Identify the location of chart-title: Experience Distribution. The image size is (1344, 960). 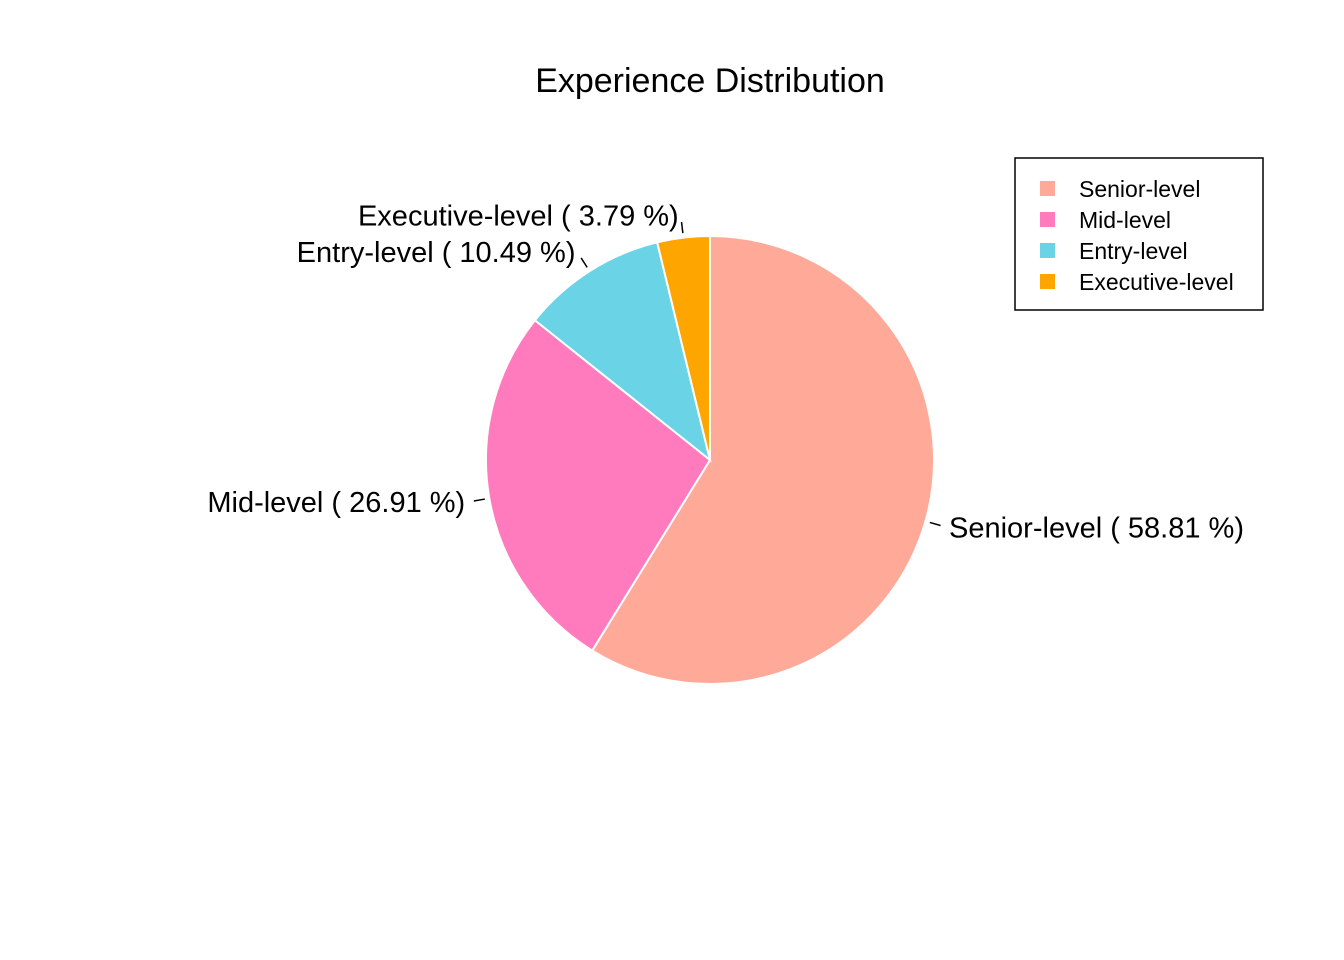
(710, 81).